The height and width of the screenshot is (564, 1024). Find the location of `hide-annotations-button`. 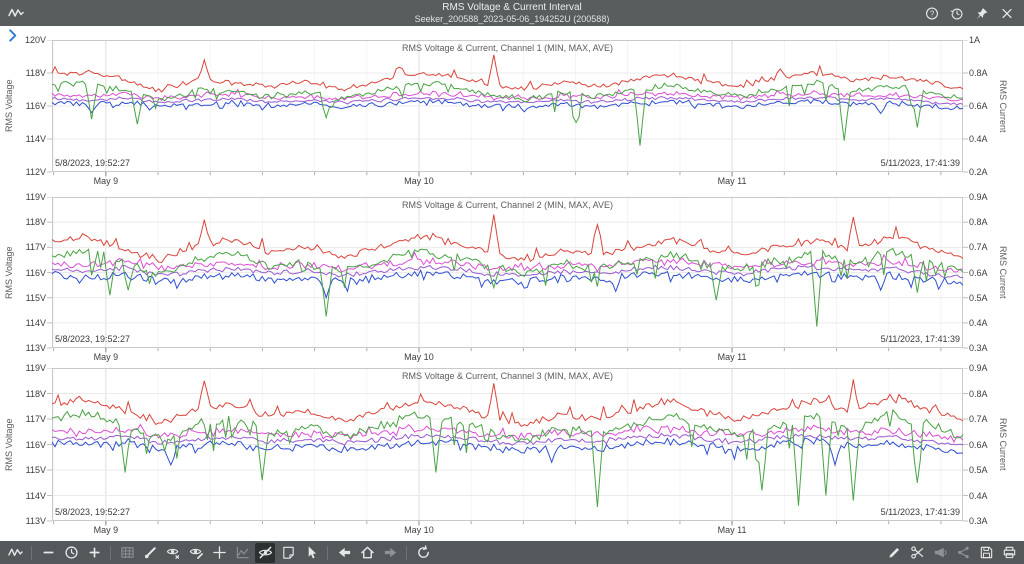

hide-annotations-button is located at coordinates (173, 553).